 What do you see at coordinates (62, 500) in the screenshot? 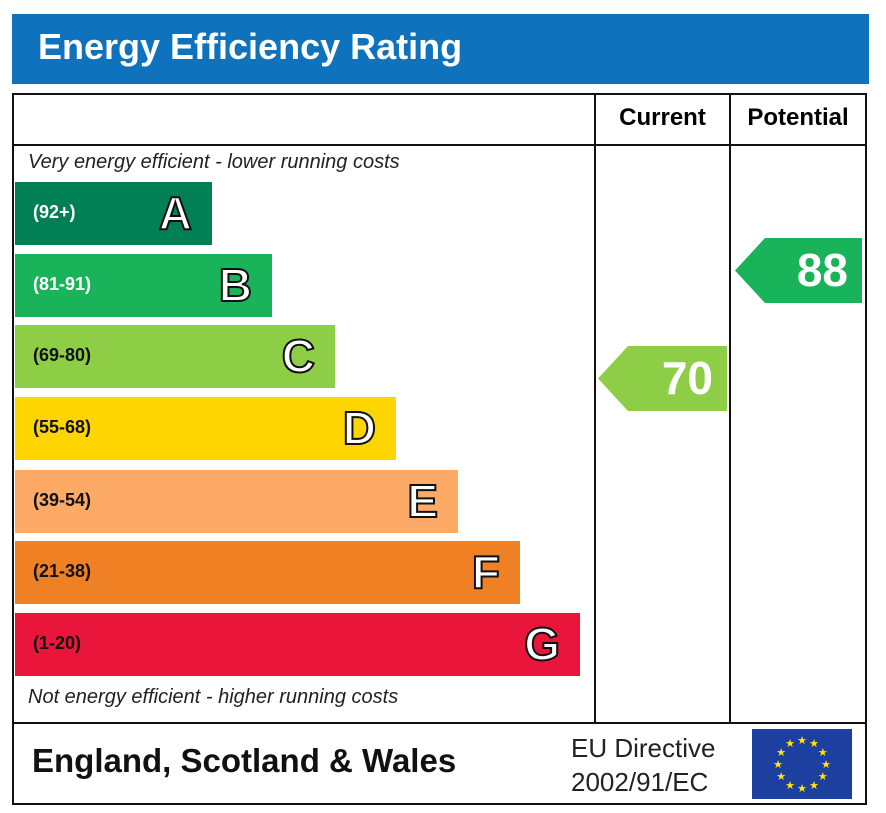
I see `band-range: (39-54)` at bounding box center [62, 500].